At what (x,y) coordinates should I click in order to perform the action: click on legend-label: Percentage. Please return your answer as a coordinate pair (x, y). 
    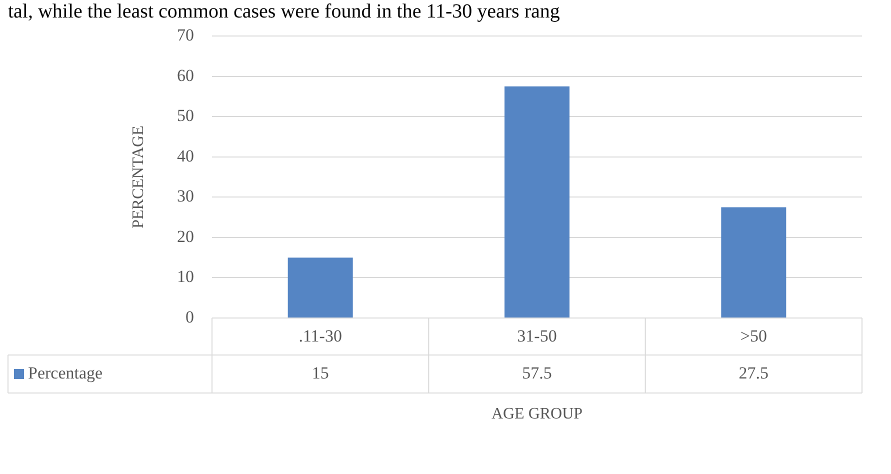
    Looking at the image, I should click on (65, 372).